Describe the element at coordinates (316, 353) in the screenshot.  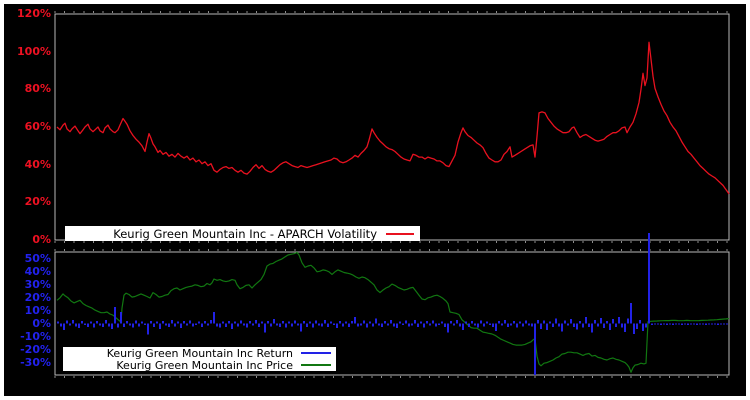
I see `return-legend-line-sample` at that location.